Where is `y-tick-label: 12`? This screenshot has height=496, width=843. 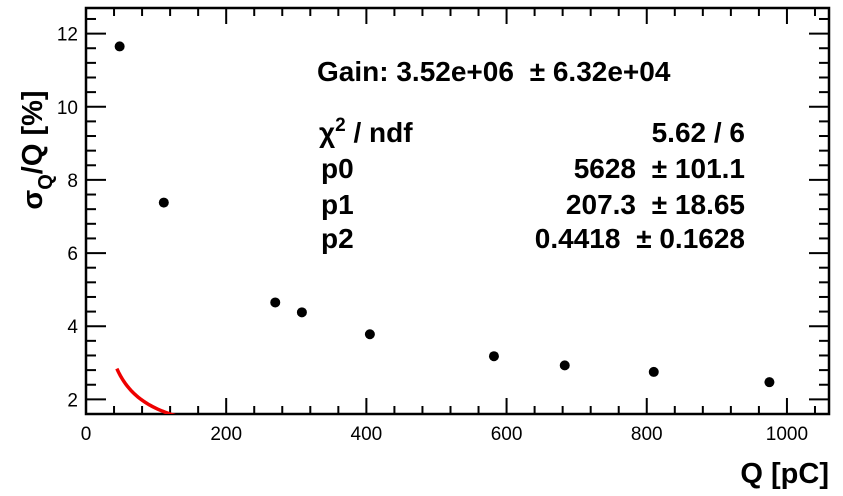
y-tick-label: 12 is located at coordinates (67, 35).